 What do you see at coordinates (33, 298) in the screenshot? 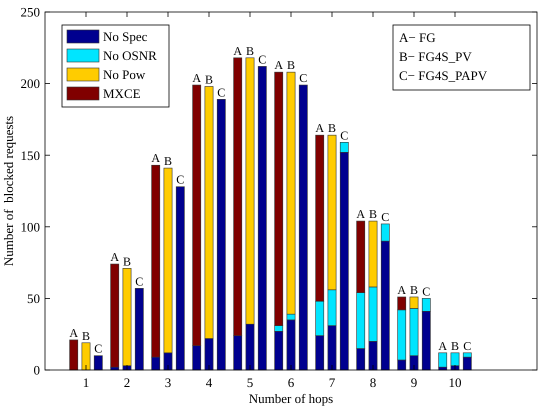
I see `y-tick-label: 50` at bounding box center [33, 298].